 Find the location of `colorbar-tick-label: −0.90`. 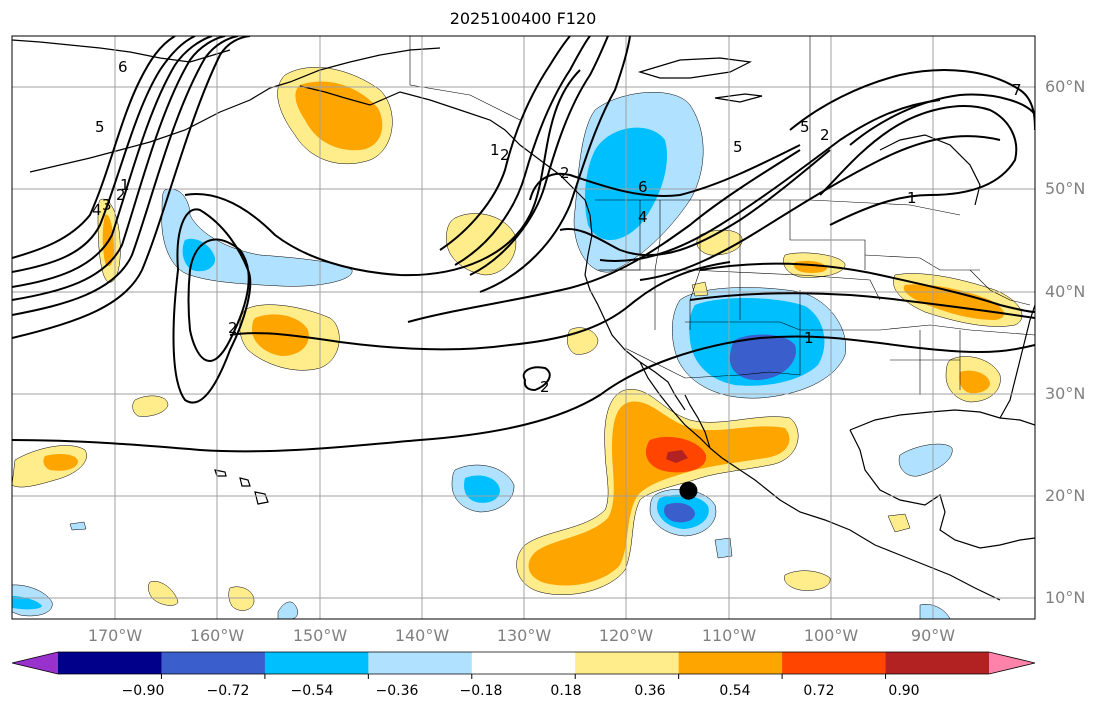

colorbar-tick-label: −0.90 is located at coordinates (143, 691).